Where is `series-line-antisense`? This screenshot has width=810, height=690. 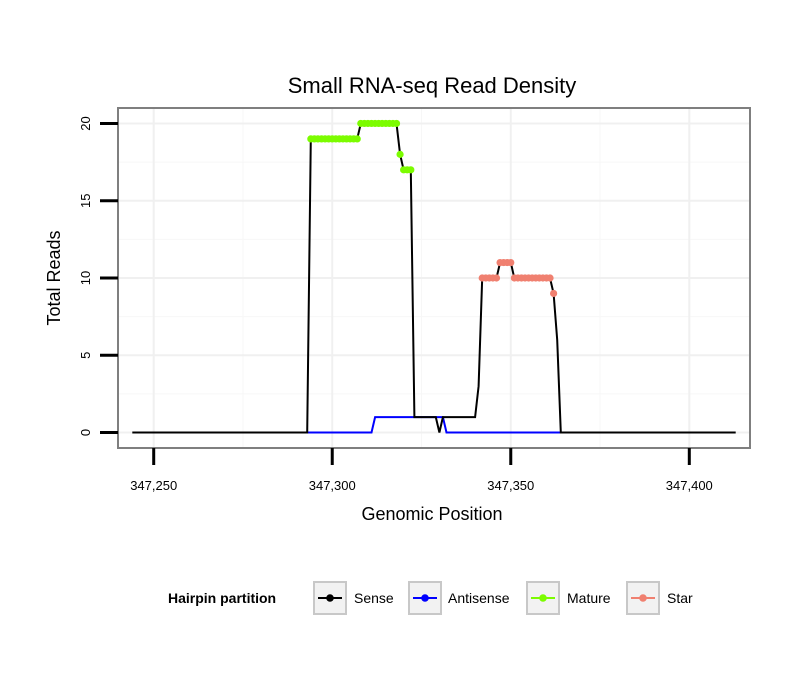
series-line-antisense is located at coordinates (434, 425).